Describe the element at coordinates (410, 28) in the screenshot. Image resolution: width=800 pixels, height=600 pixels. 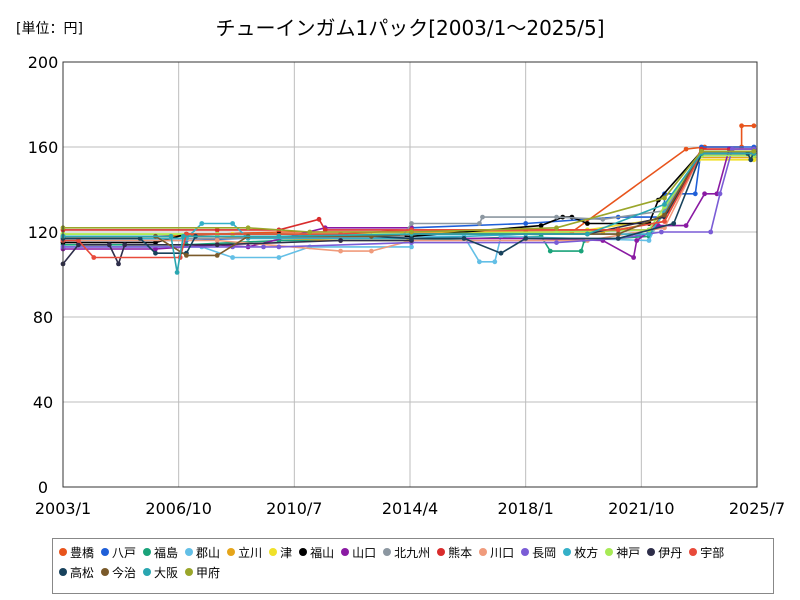
I see `chart-title: チューインガム1パック[2003/1～2025/5]` at that location.